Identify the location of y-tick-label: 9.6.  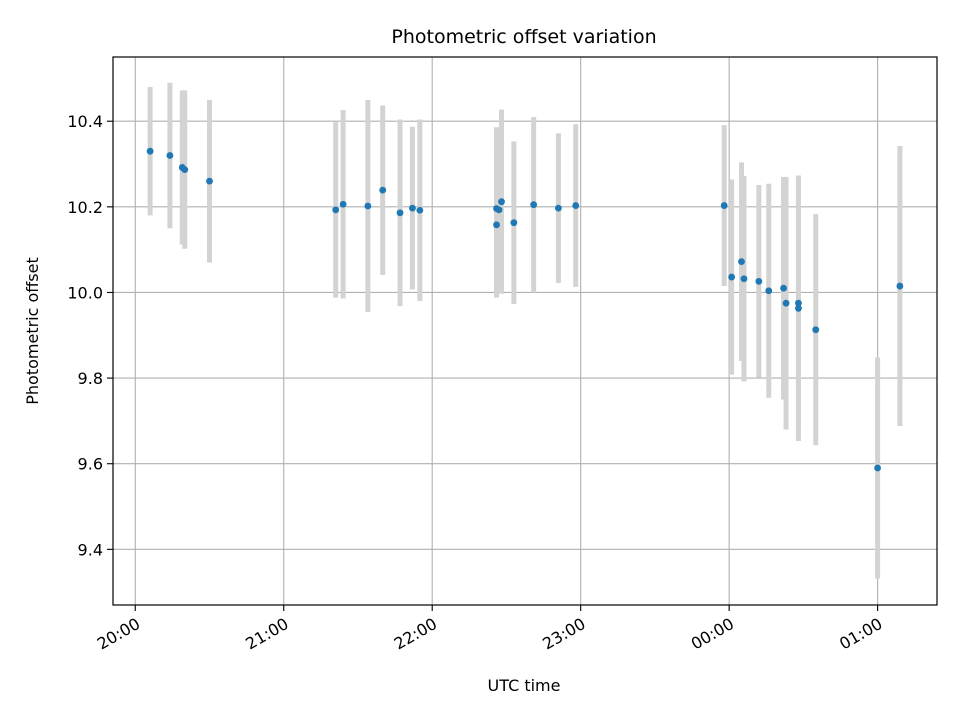
(90, 464).